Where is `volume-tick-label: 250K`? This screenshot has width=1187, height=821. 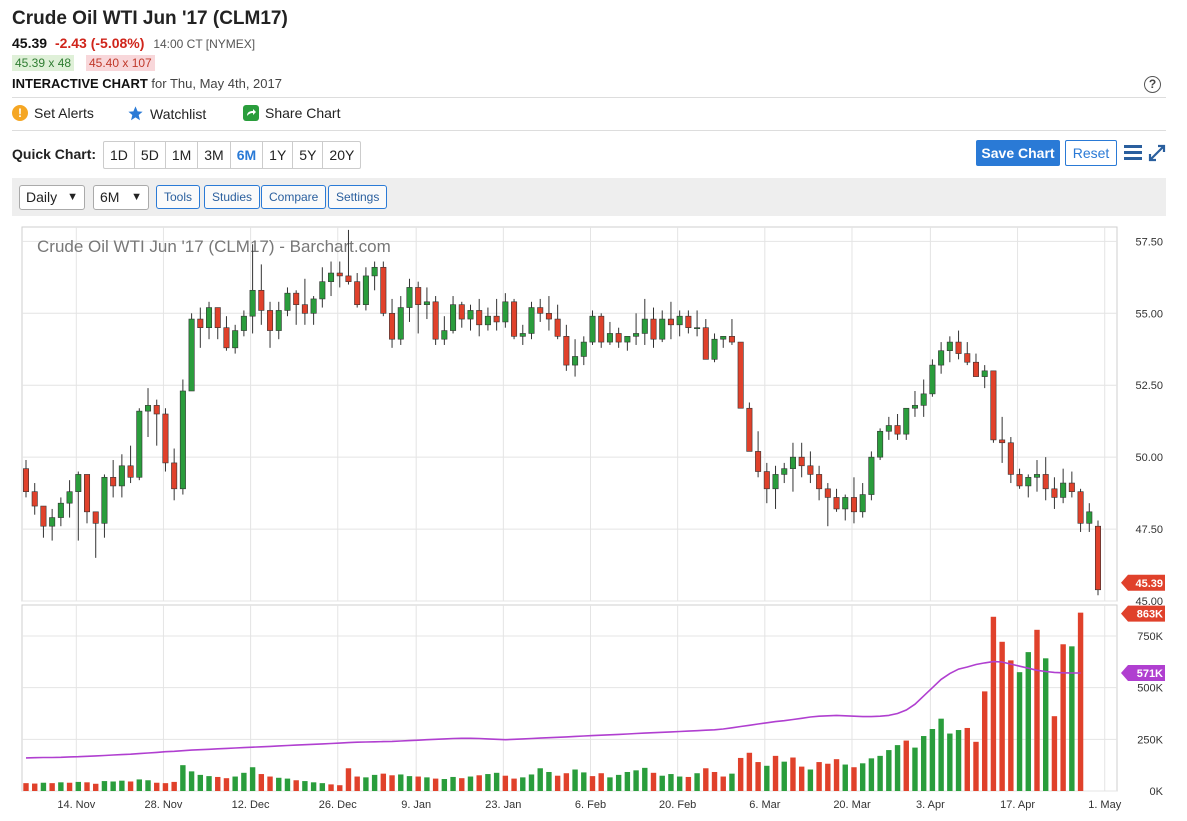
volume-tick-label: 250K is located at coordinates (1150, 740).